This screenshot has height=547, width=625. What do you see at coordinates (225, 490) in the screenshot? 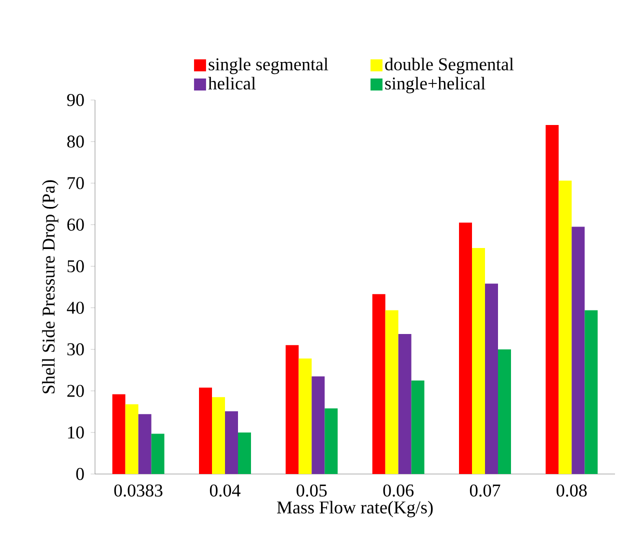
I see `x-tick-label: 0.04` at bounding box center [225, 490].